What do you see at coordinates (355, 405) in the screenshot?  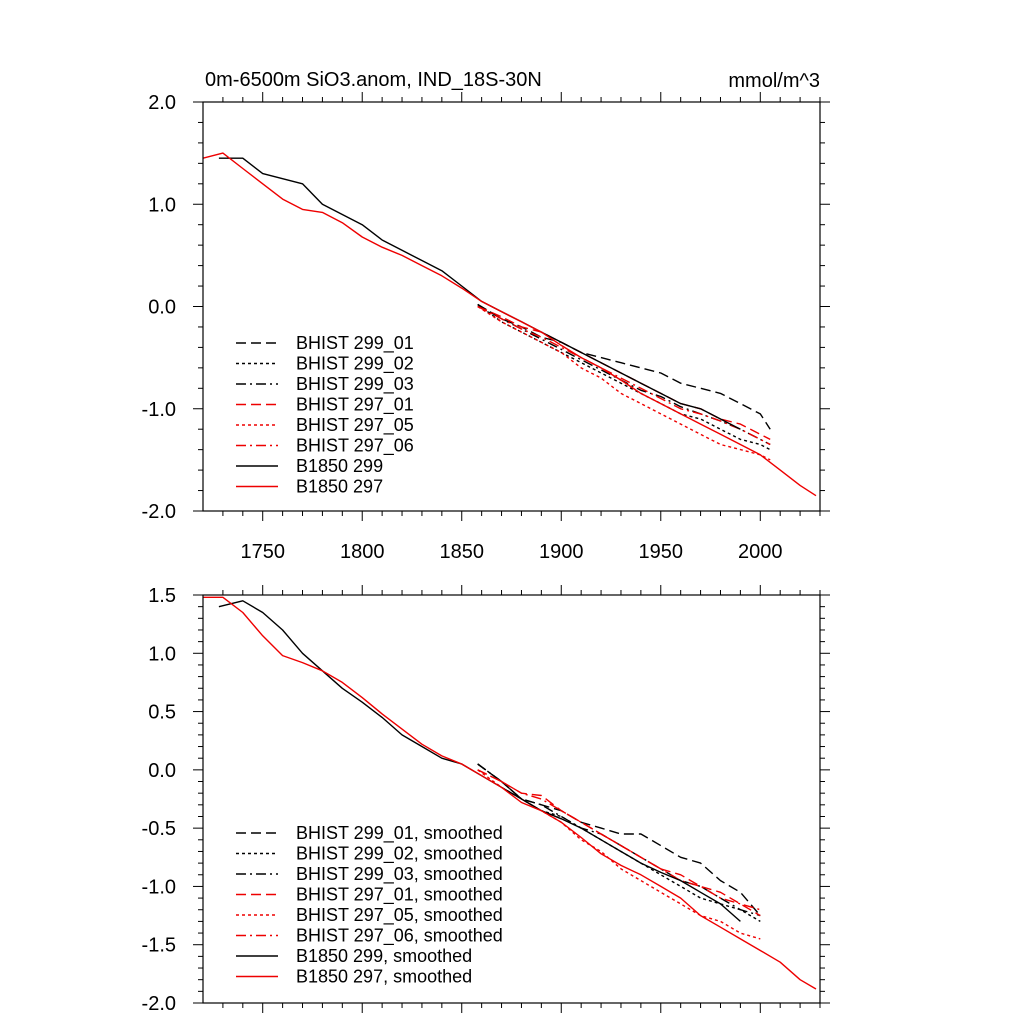 I see `legend-label: BHIST 297_01` at bounding box center [355, 405].